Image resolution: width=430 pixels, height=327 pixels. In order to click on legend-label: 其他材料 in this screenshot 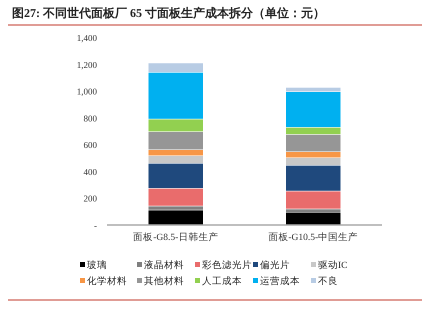, I will do `click(164, 281)`.